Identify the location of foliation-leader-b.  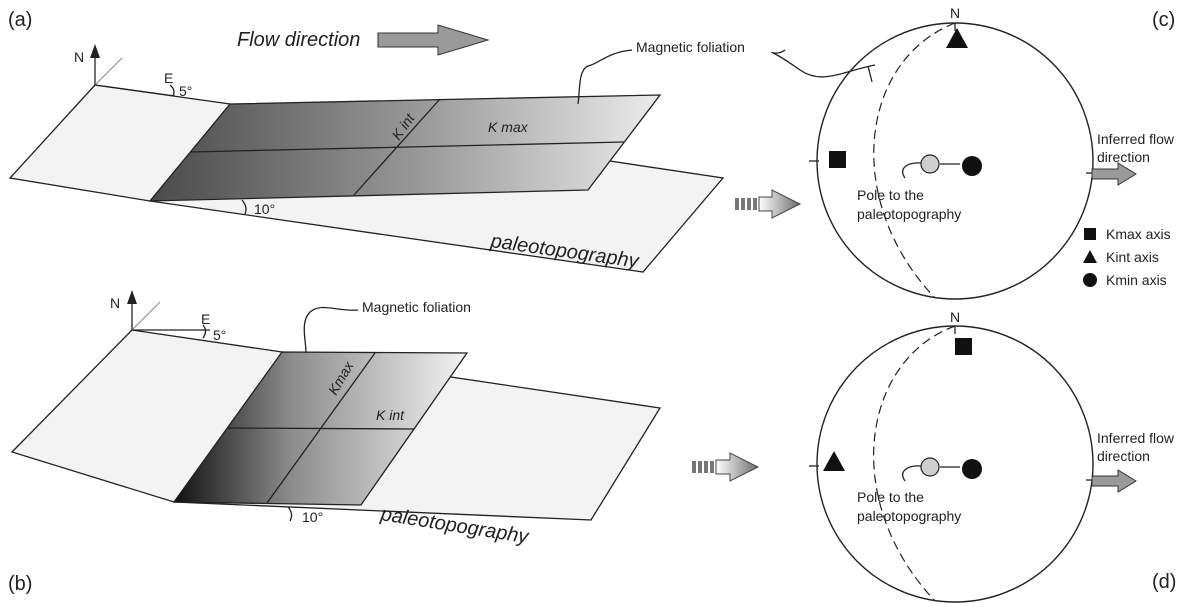
(331, 330).